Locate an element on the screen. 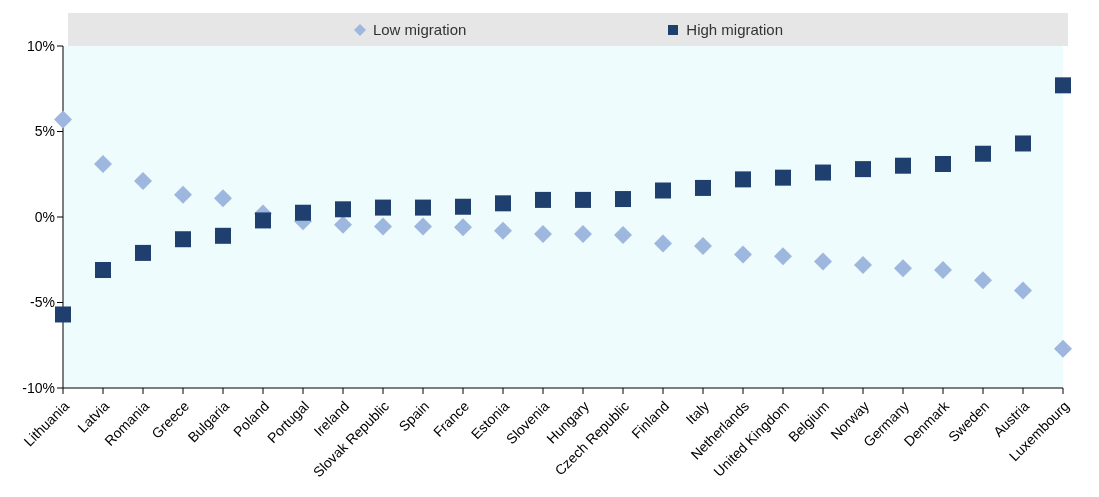  y-tick-label: -10% is located at coordinates (38, 387).